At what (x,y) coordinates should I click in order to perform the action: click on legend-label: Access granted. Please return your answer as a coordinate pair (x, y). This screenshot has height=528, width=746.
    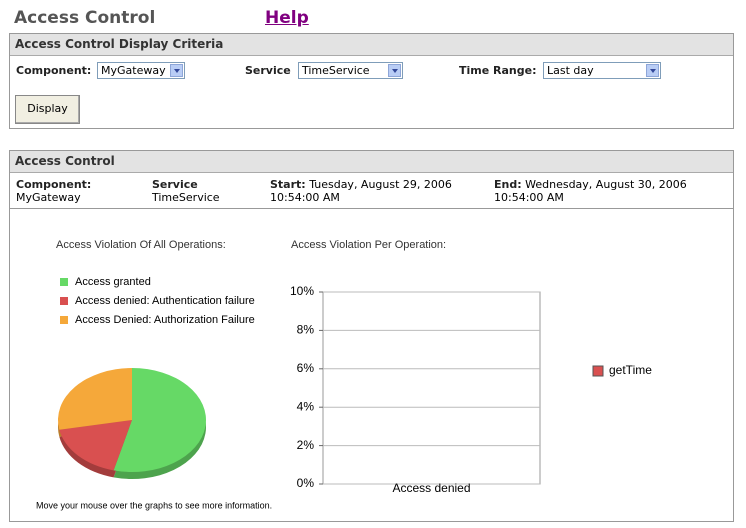
    Looking at the image, I should click on (113, 282).